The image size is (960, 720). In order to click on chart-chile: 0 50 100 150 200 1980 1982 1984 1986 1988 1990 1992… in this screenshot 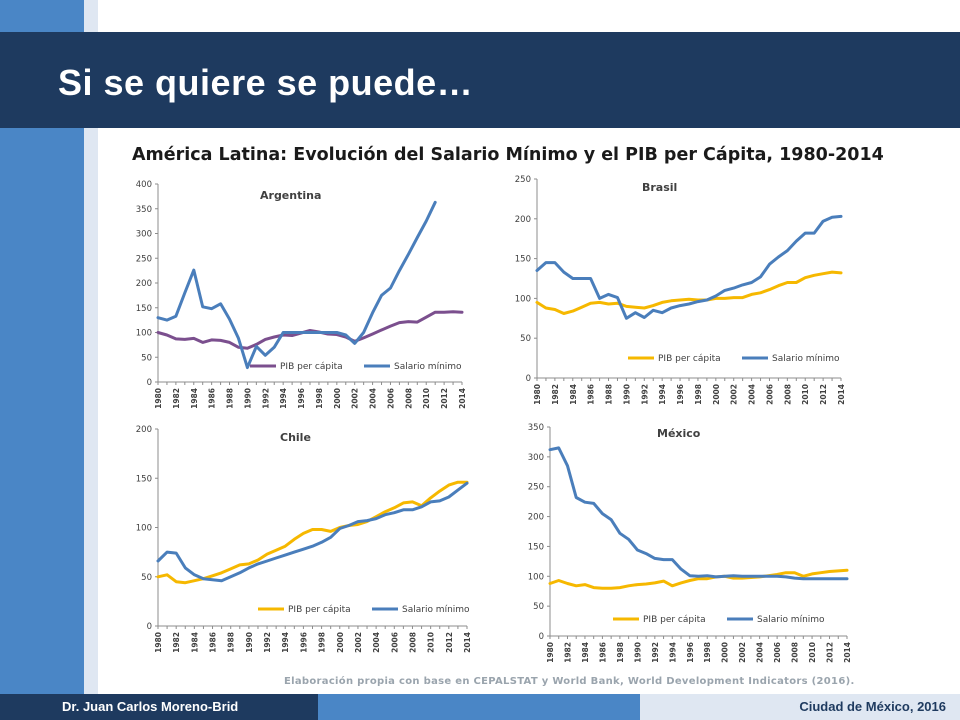, I will do `click(300, 541)`.